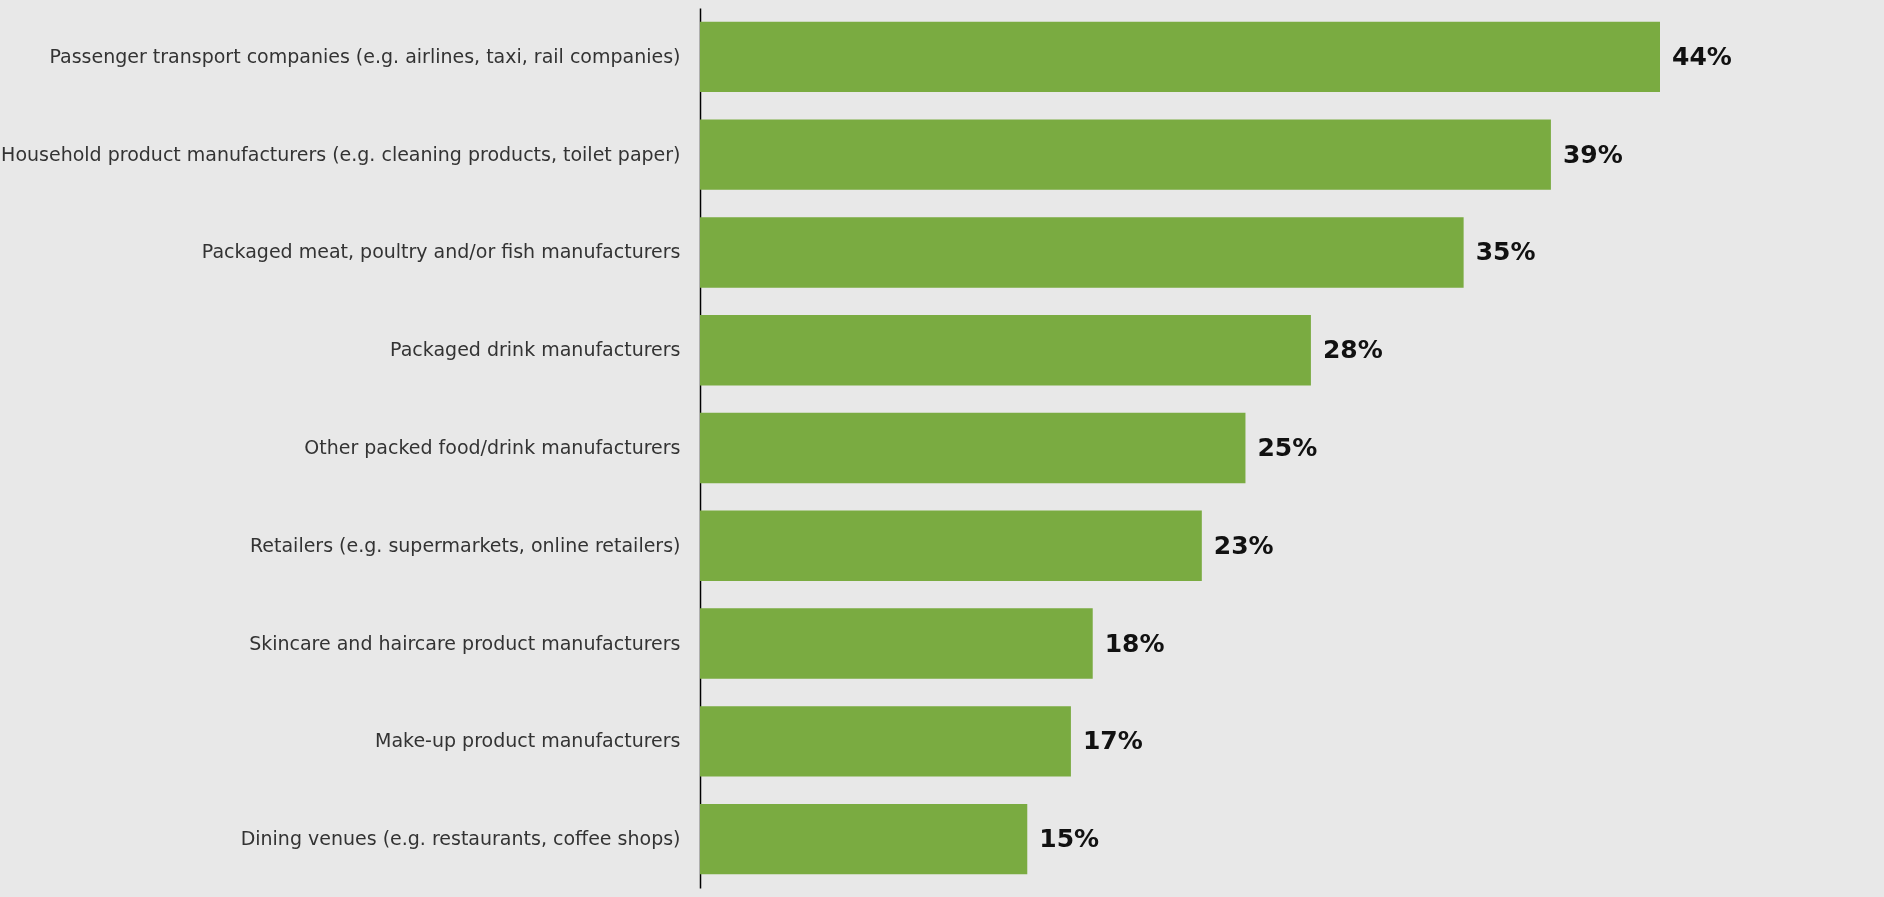 This screenshot has width=1884, height=897. What do you see at coordinates (1243, 545) in the screenshot?
I see `data-label: 23%` at bounding box center [1243, 545].